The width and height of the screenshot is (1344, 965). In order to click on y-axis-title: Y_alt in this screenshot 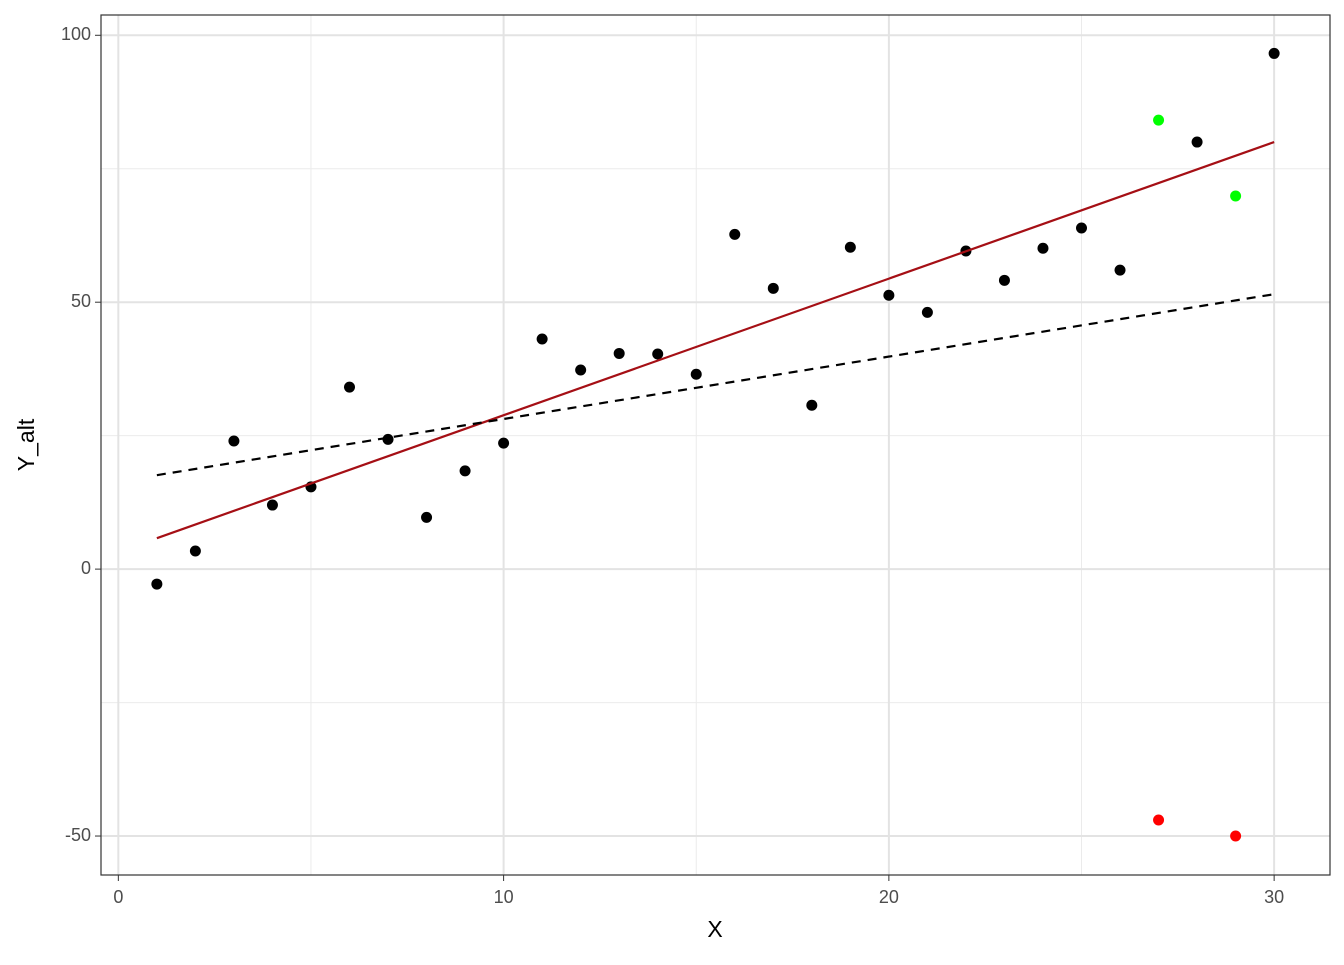, I will do `click(26, 444)`.